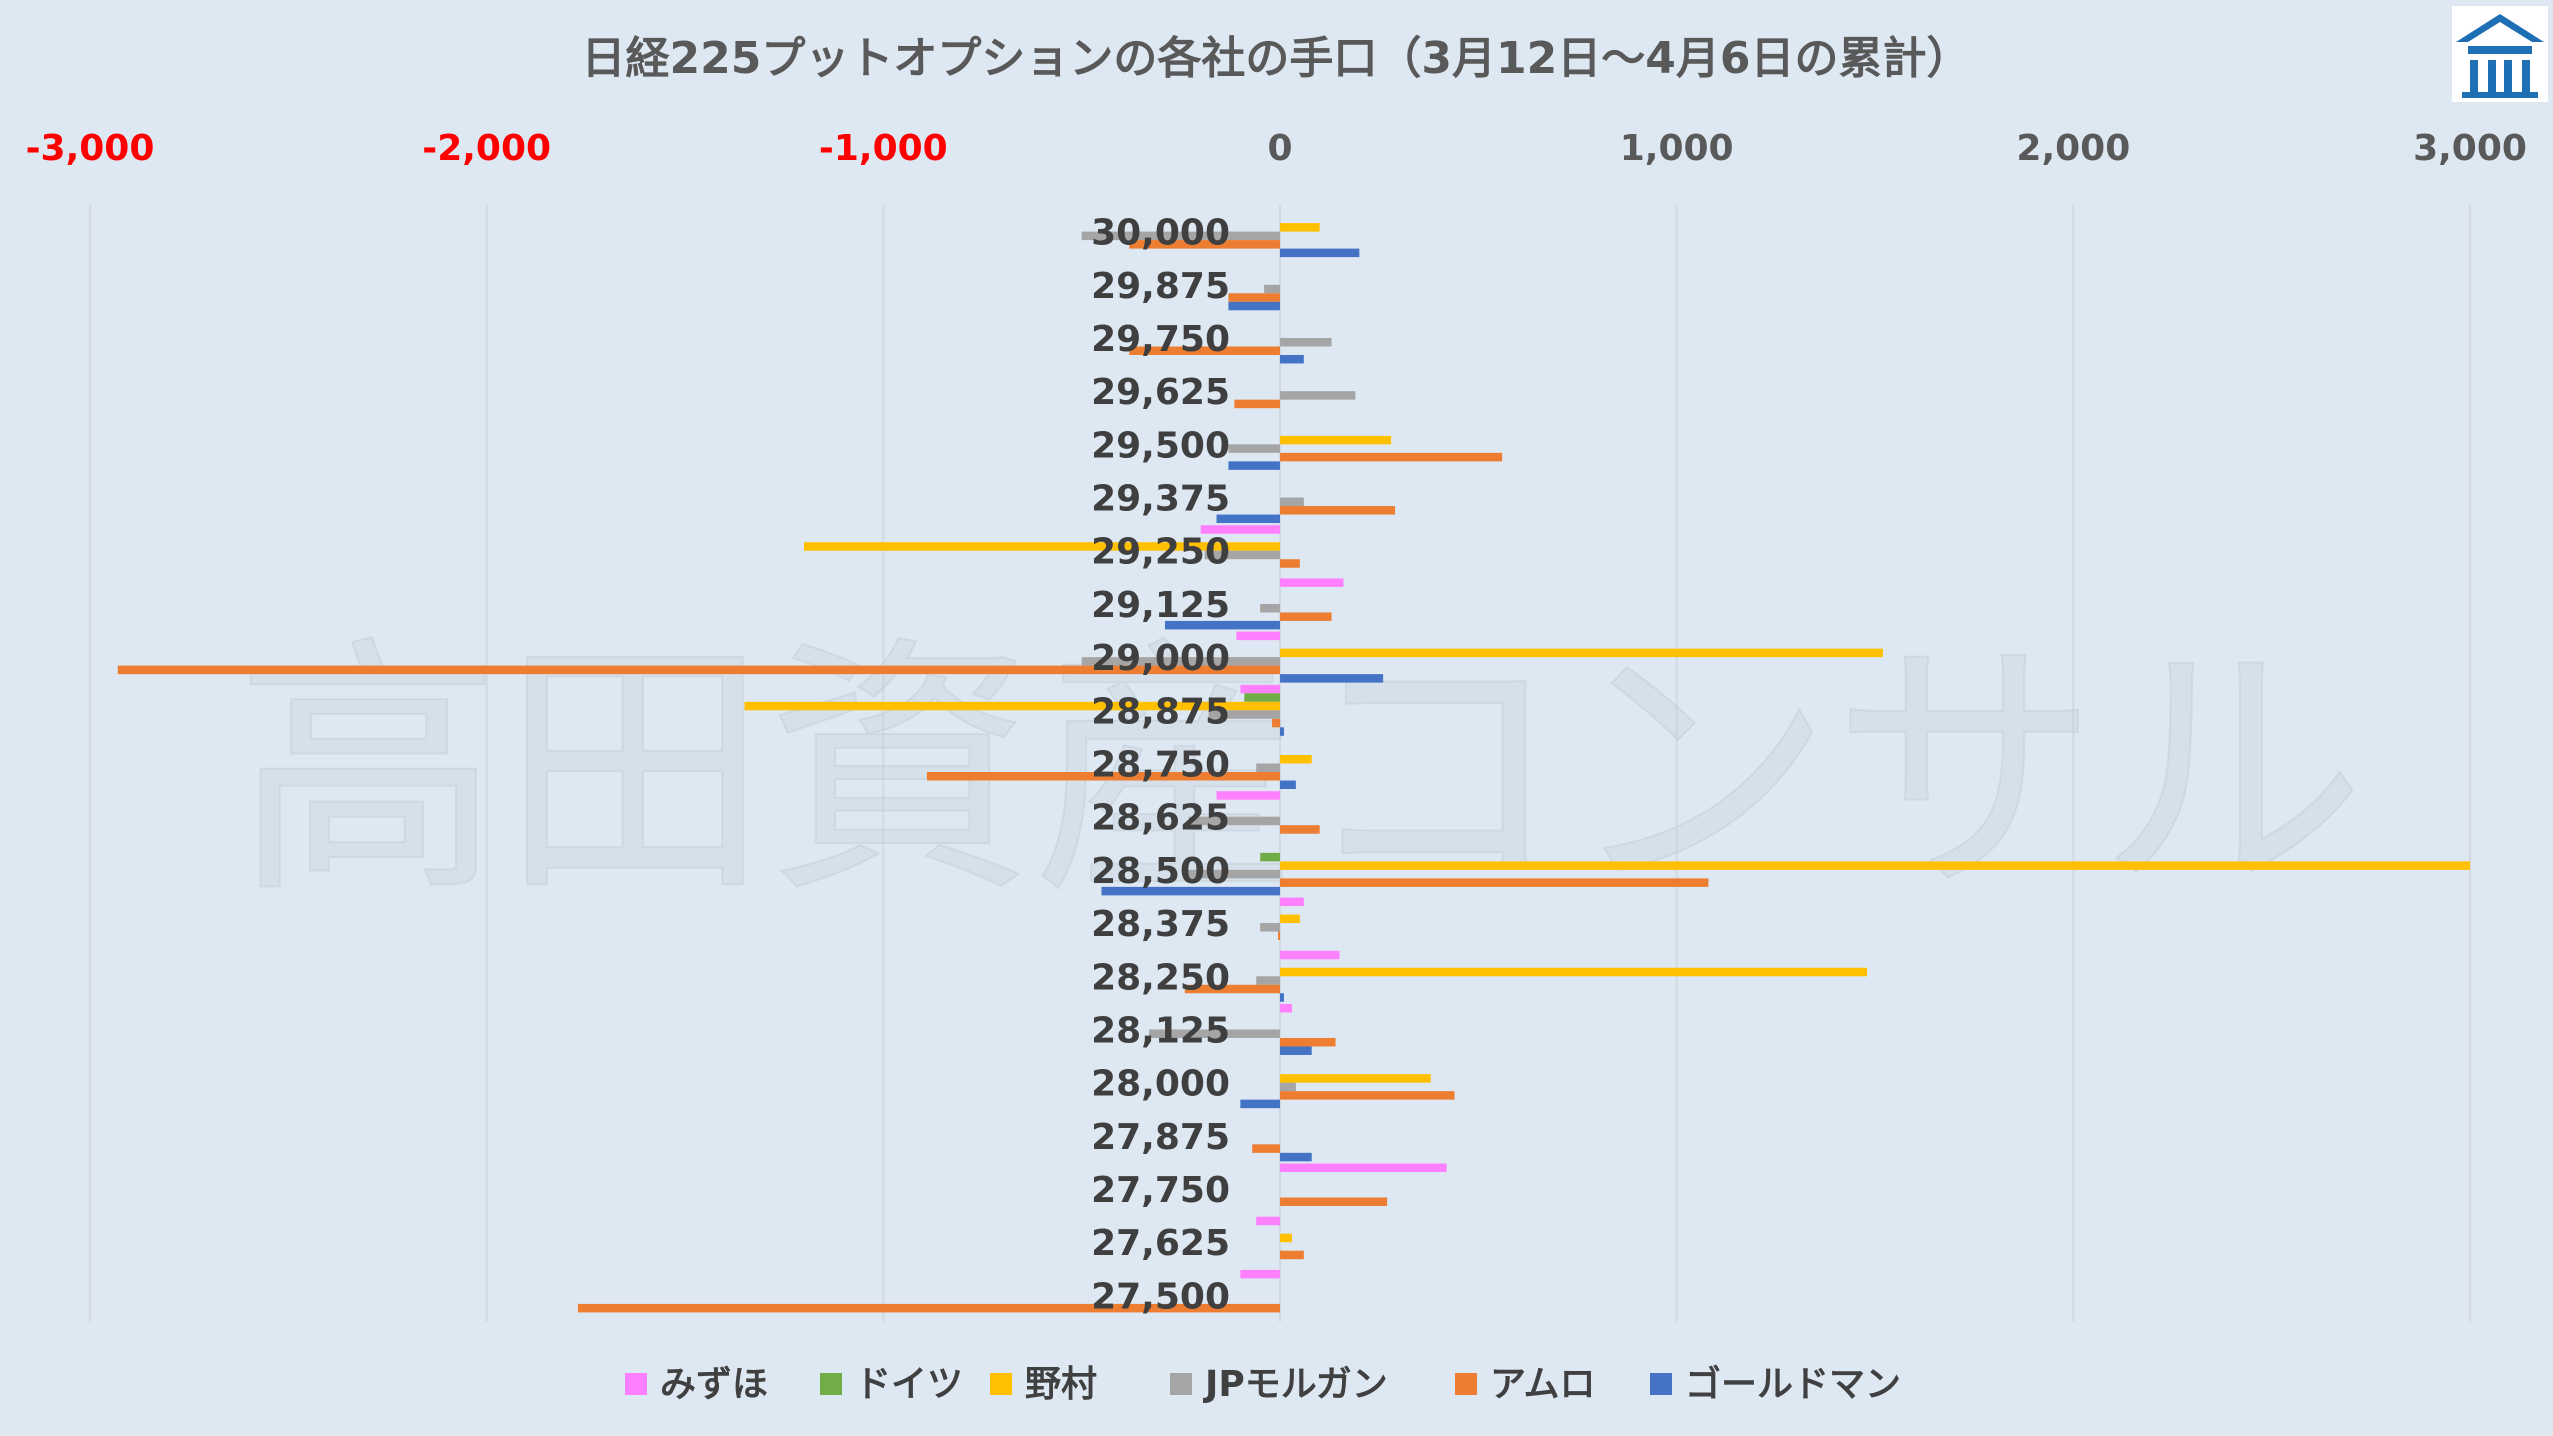  What do you see at coordinates (883, 148) in the screenshot?
I see `x-tick-label: -1,000` at bounding box center [883, 148].